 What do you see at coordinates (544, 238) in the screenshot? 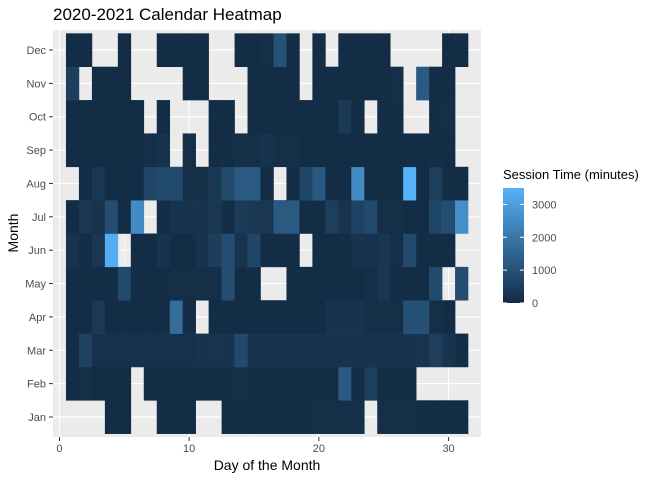
I see `legend-tick-label: 2000` at bounding box center [544, 238].